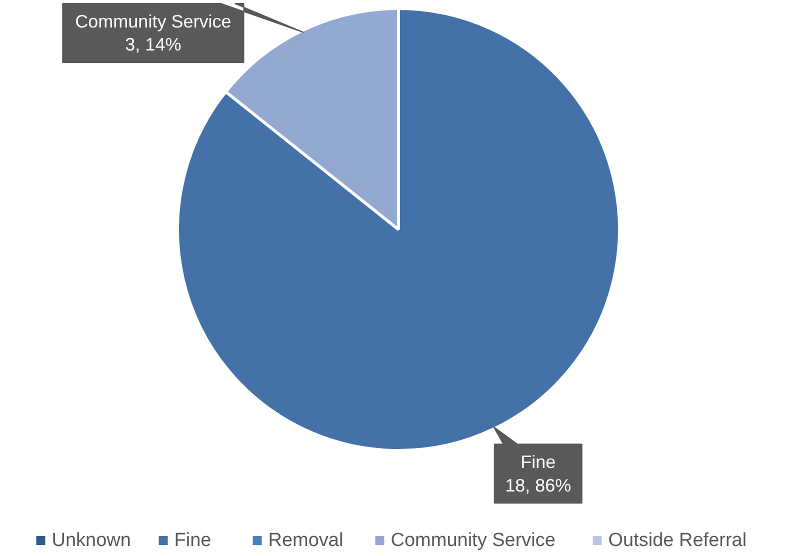 The height and width of the screenshot is (556, 799). Describe the element at coordinates (153, 44) in the screenshot. I see `data-label: 3, 14%` at that location.